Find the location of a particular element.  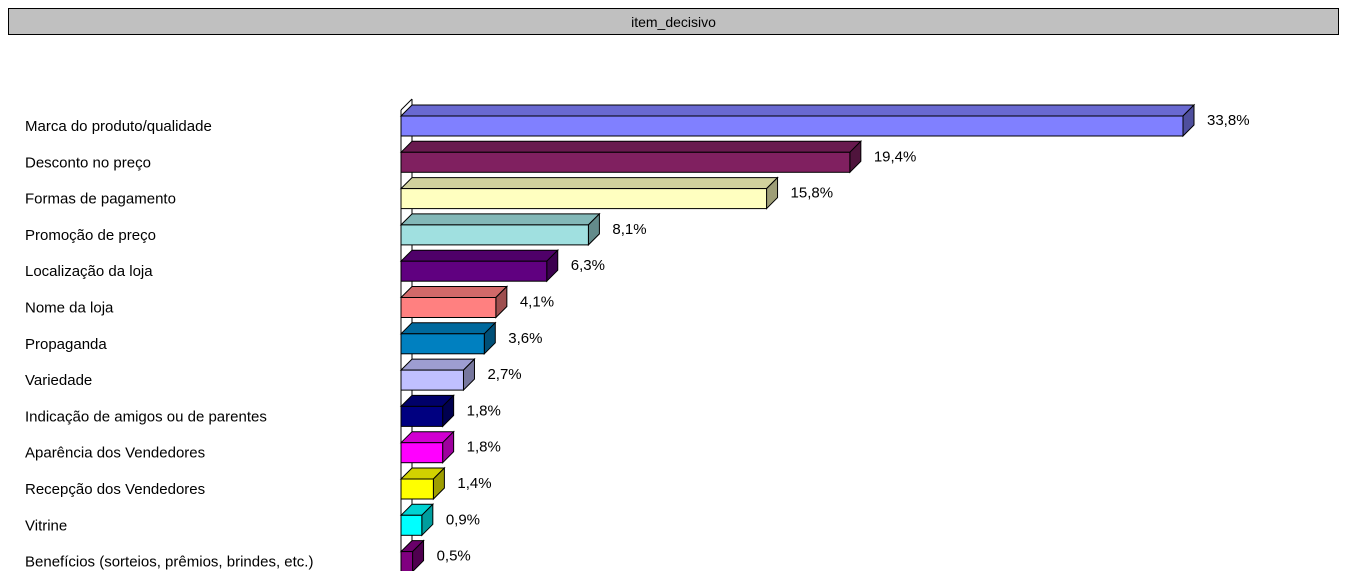

data-label: 6,3% is located at coordinates (588, 265).